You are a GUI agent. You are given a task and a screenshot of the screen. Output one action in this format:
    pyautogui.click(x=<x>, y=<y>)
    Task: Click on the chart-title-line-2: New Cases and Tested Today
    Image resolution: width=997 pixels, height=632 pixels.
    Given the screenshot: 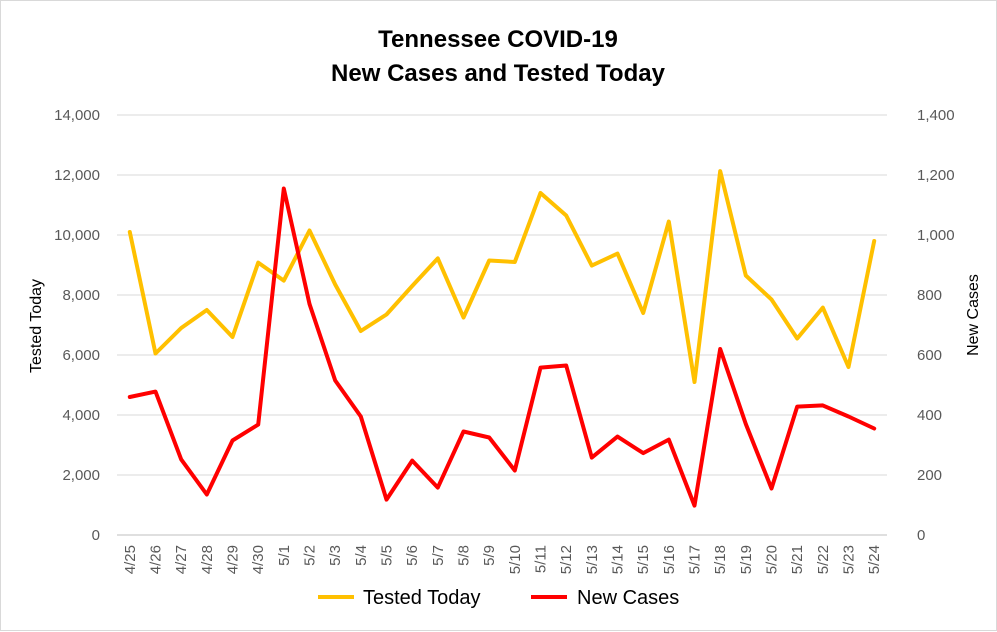 What is the action you would take?
    pyautogui.click(x=498, y=73)
    